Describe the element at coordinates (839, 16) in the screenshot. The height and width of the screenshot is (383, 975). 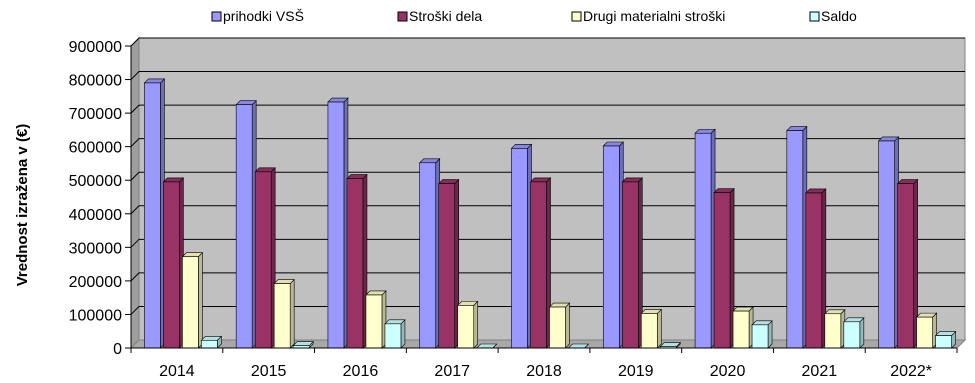
I see `legend-label: Saldo` at that location.